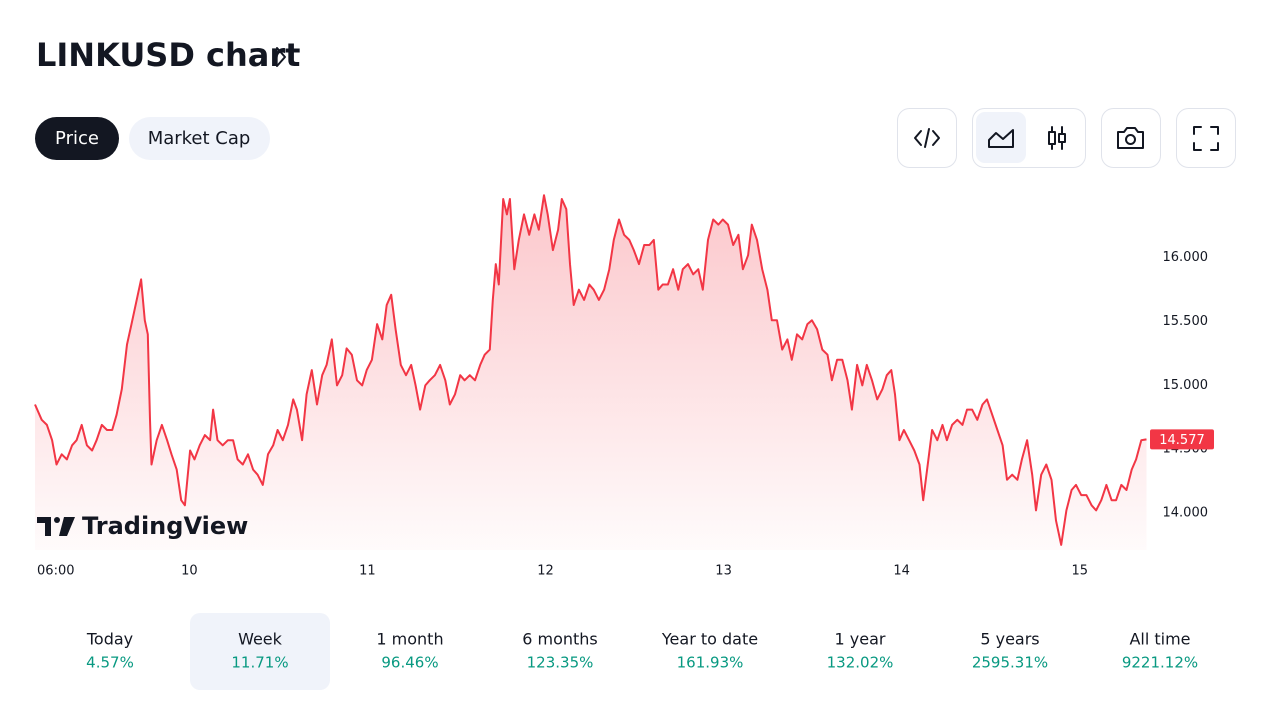 This screenshot has height=720, width=1280. I want to click on period-label: Week, so click(260, 639).